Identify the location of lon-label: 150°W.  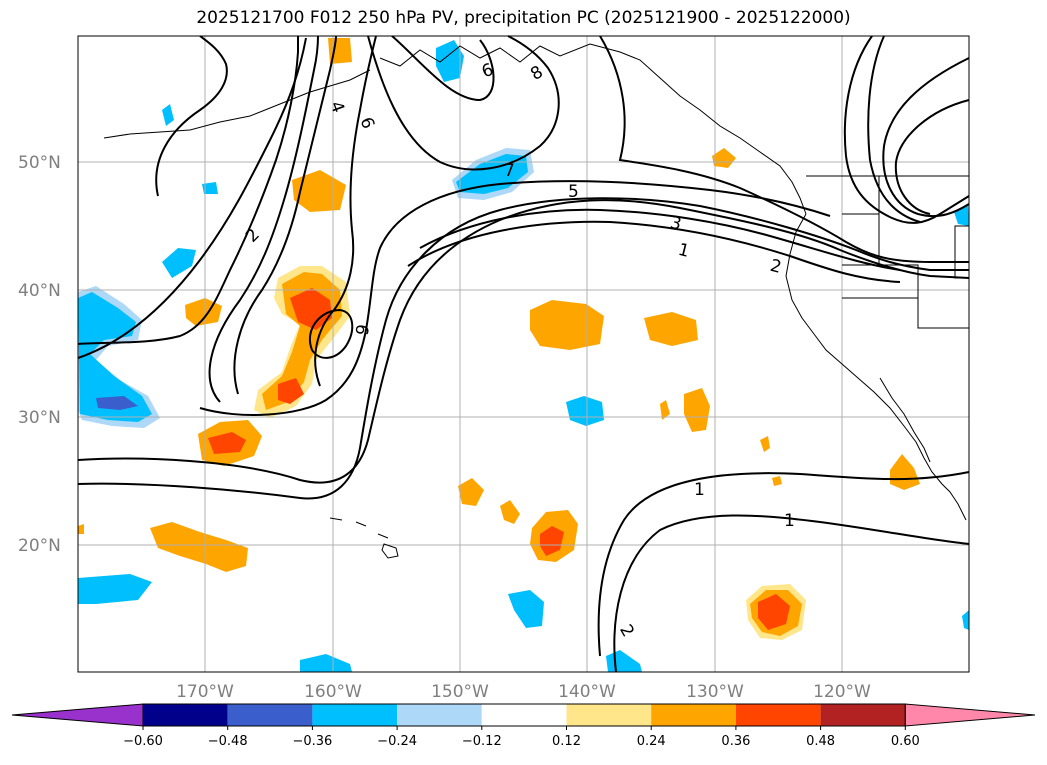
(460, 692).